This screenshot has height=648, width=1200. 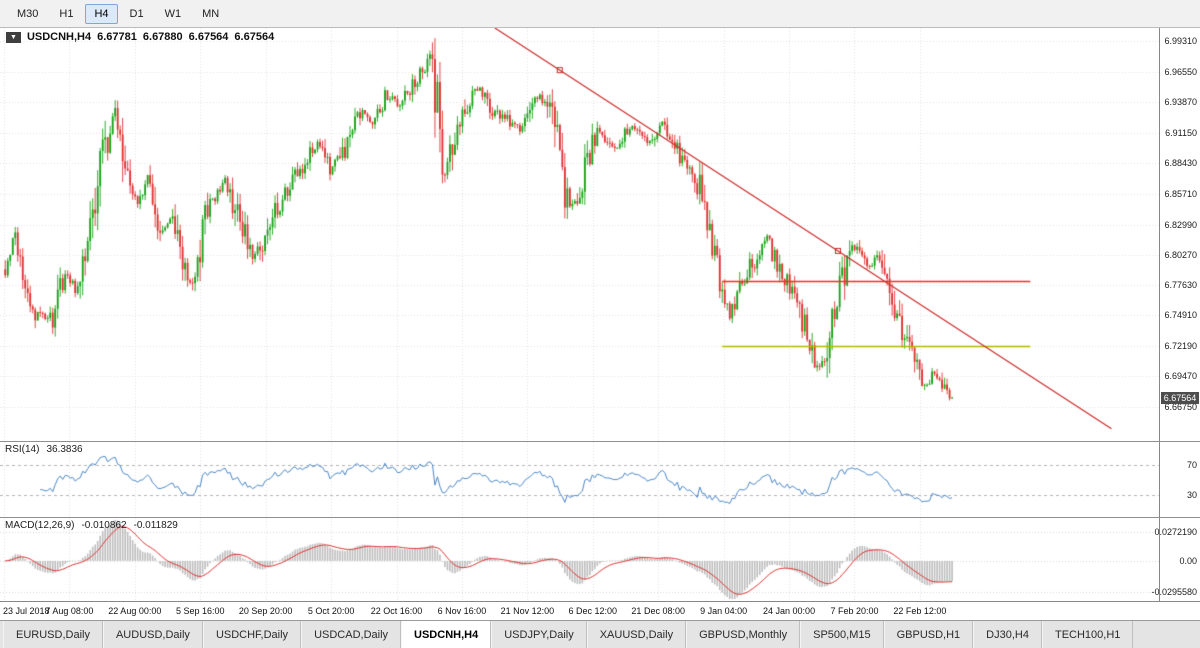 I want to click on symbol-tab-usdjpy-daily: USDJPY,Daily, so click(x=539, y=634).